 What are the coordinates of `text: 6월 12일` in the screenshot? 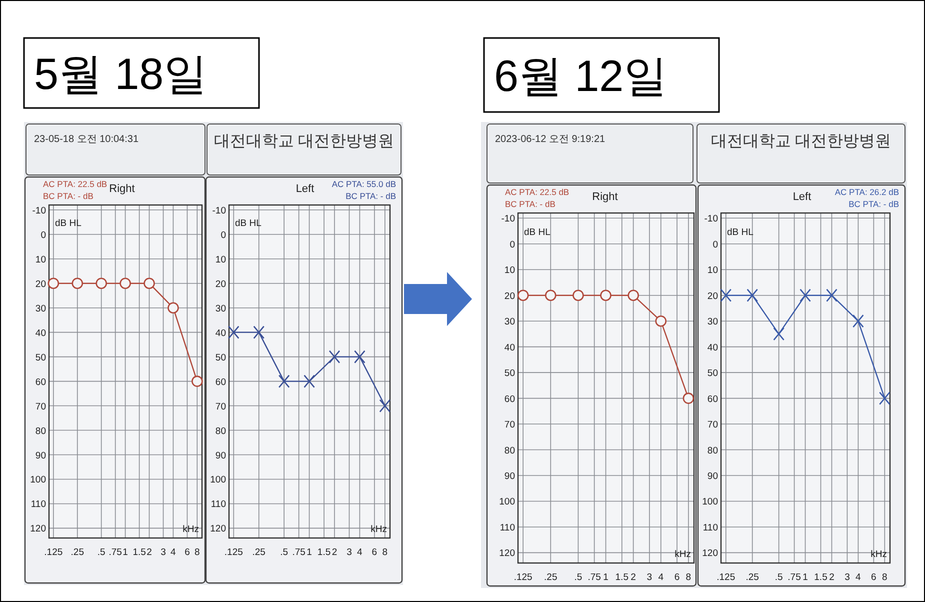 It's located at (581, 76).